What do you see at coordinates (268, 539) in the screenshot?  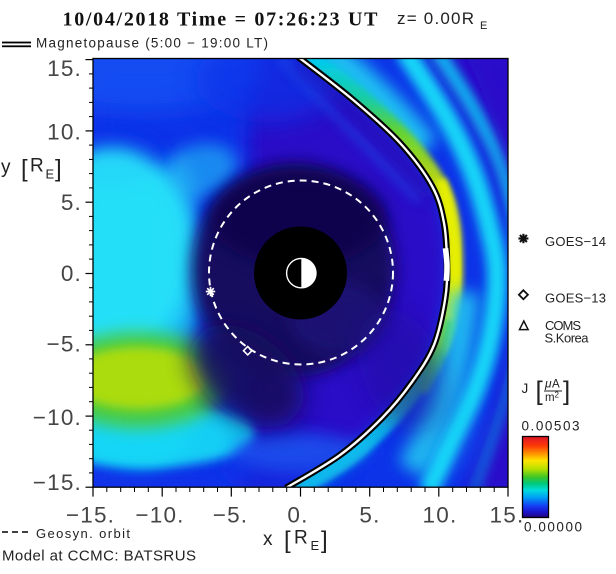 I see `svg-text: x` at bounding box center [268, 539].